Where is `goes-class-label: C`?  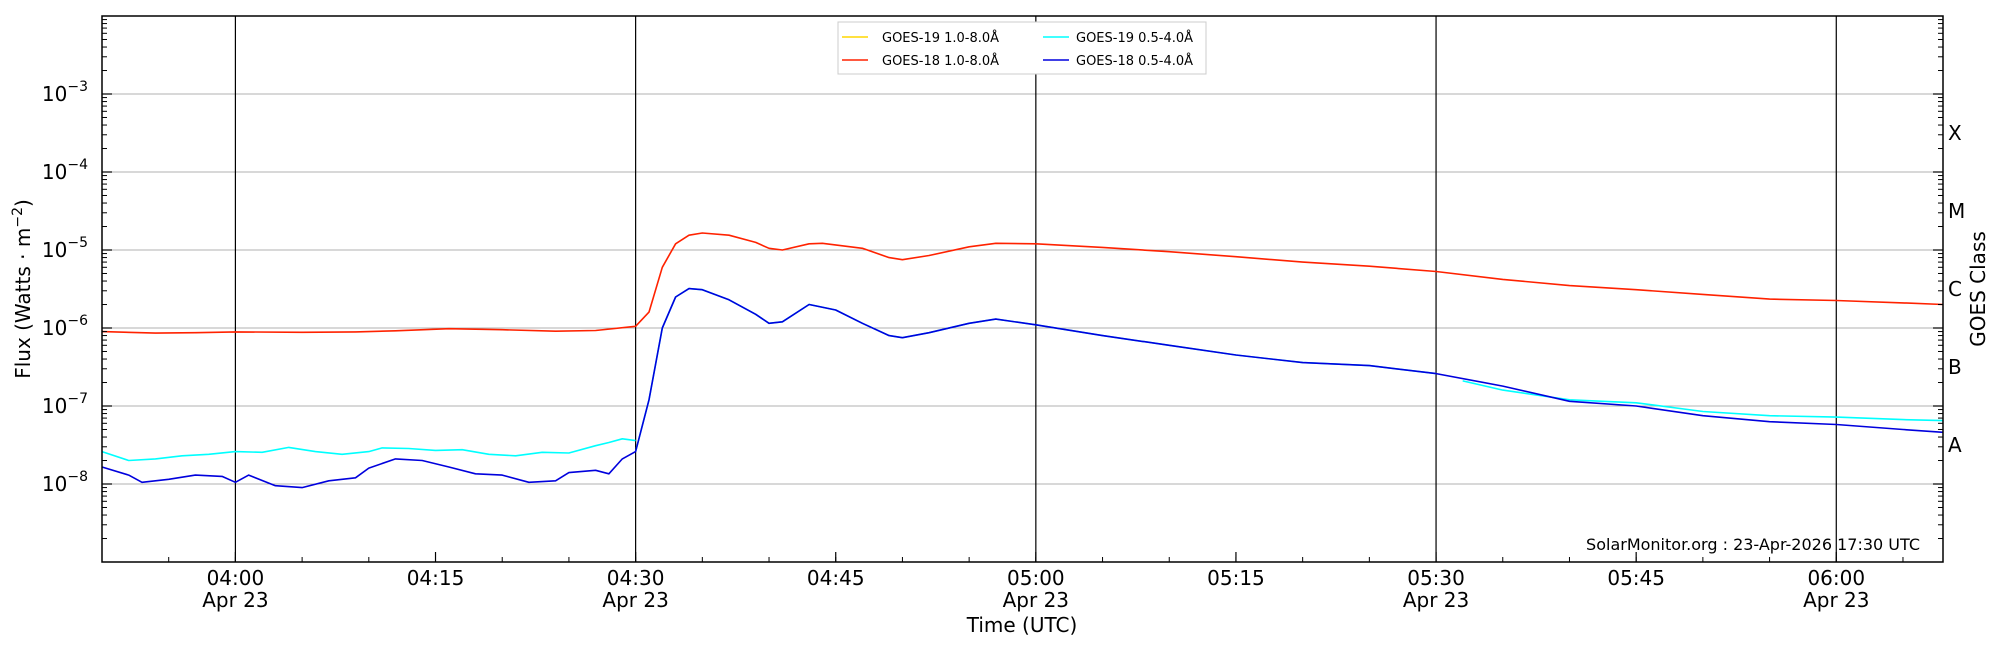
goes-class-label: C is located at coordinates (1955, 289).